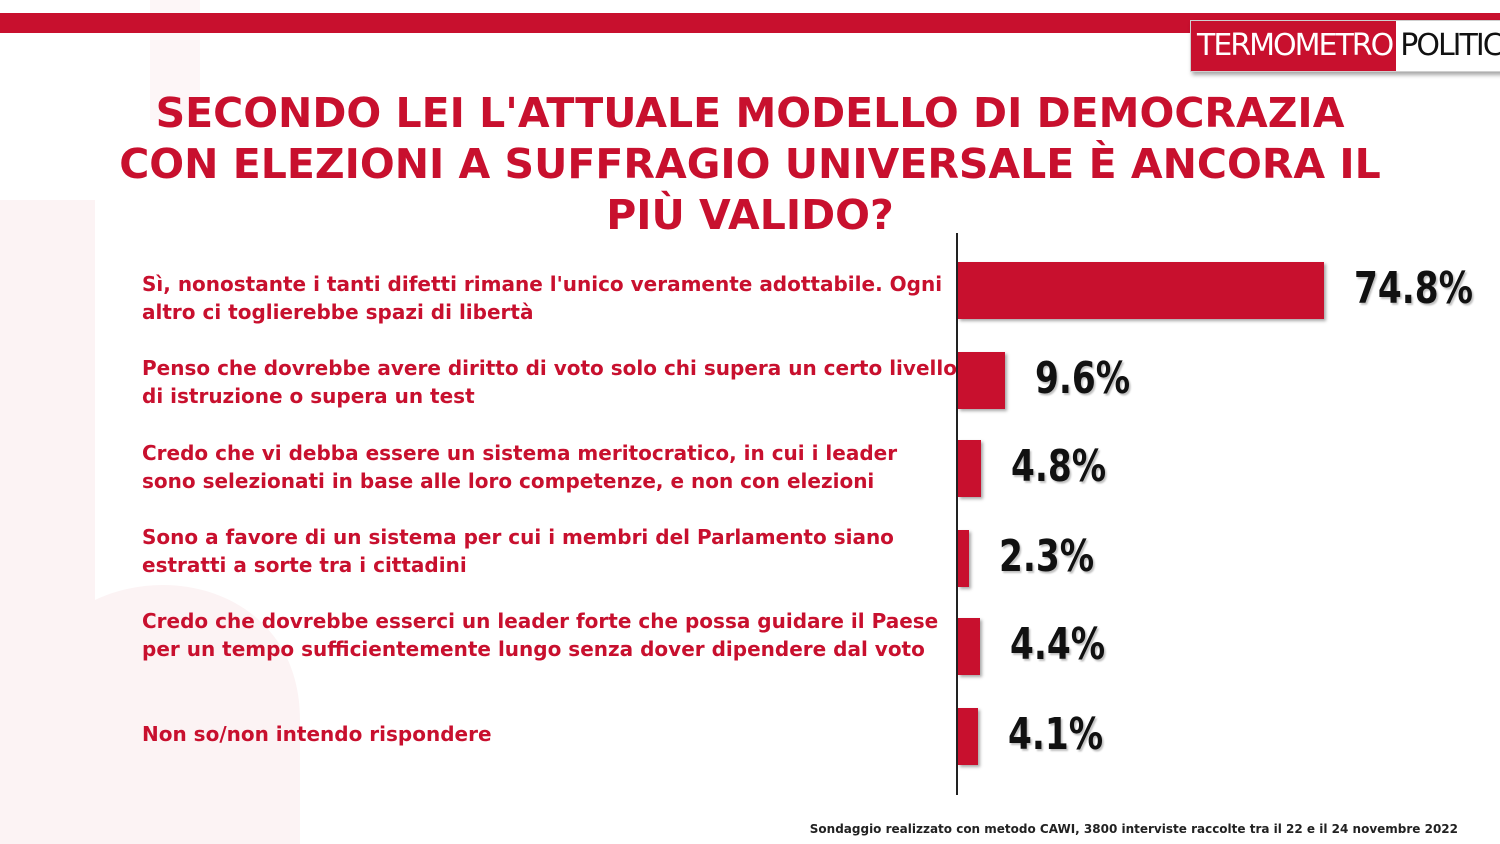 The height and width of the screenshot is (844, 1500). I want to click on data-label: 74.8%, so click(1413, 288).